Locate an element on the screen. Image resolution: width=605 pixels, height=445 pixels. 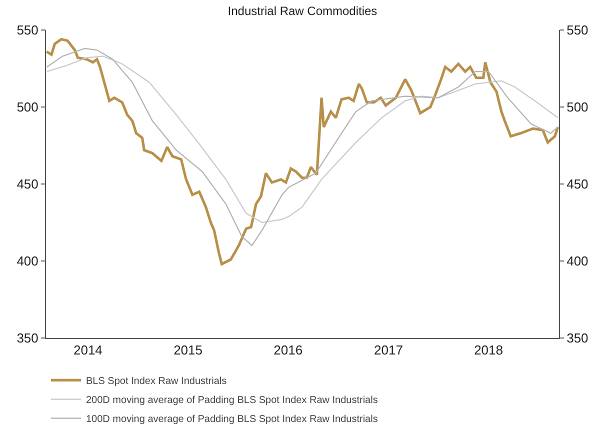
y-tick-label: 450 is located at coordinates (27, 184).